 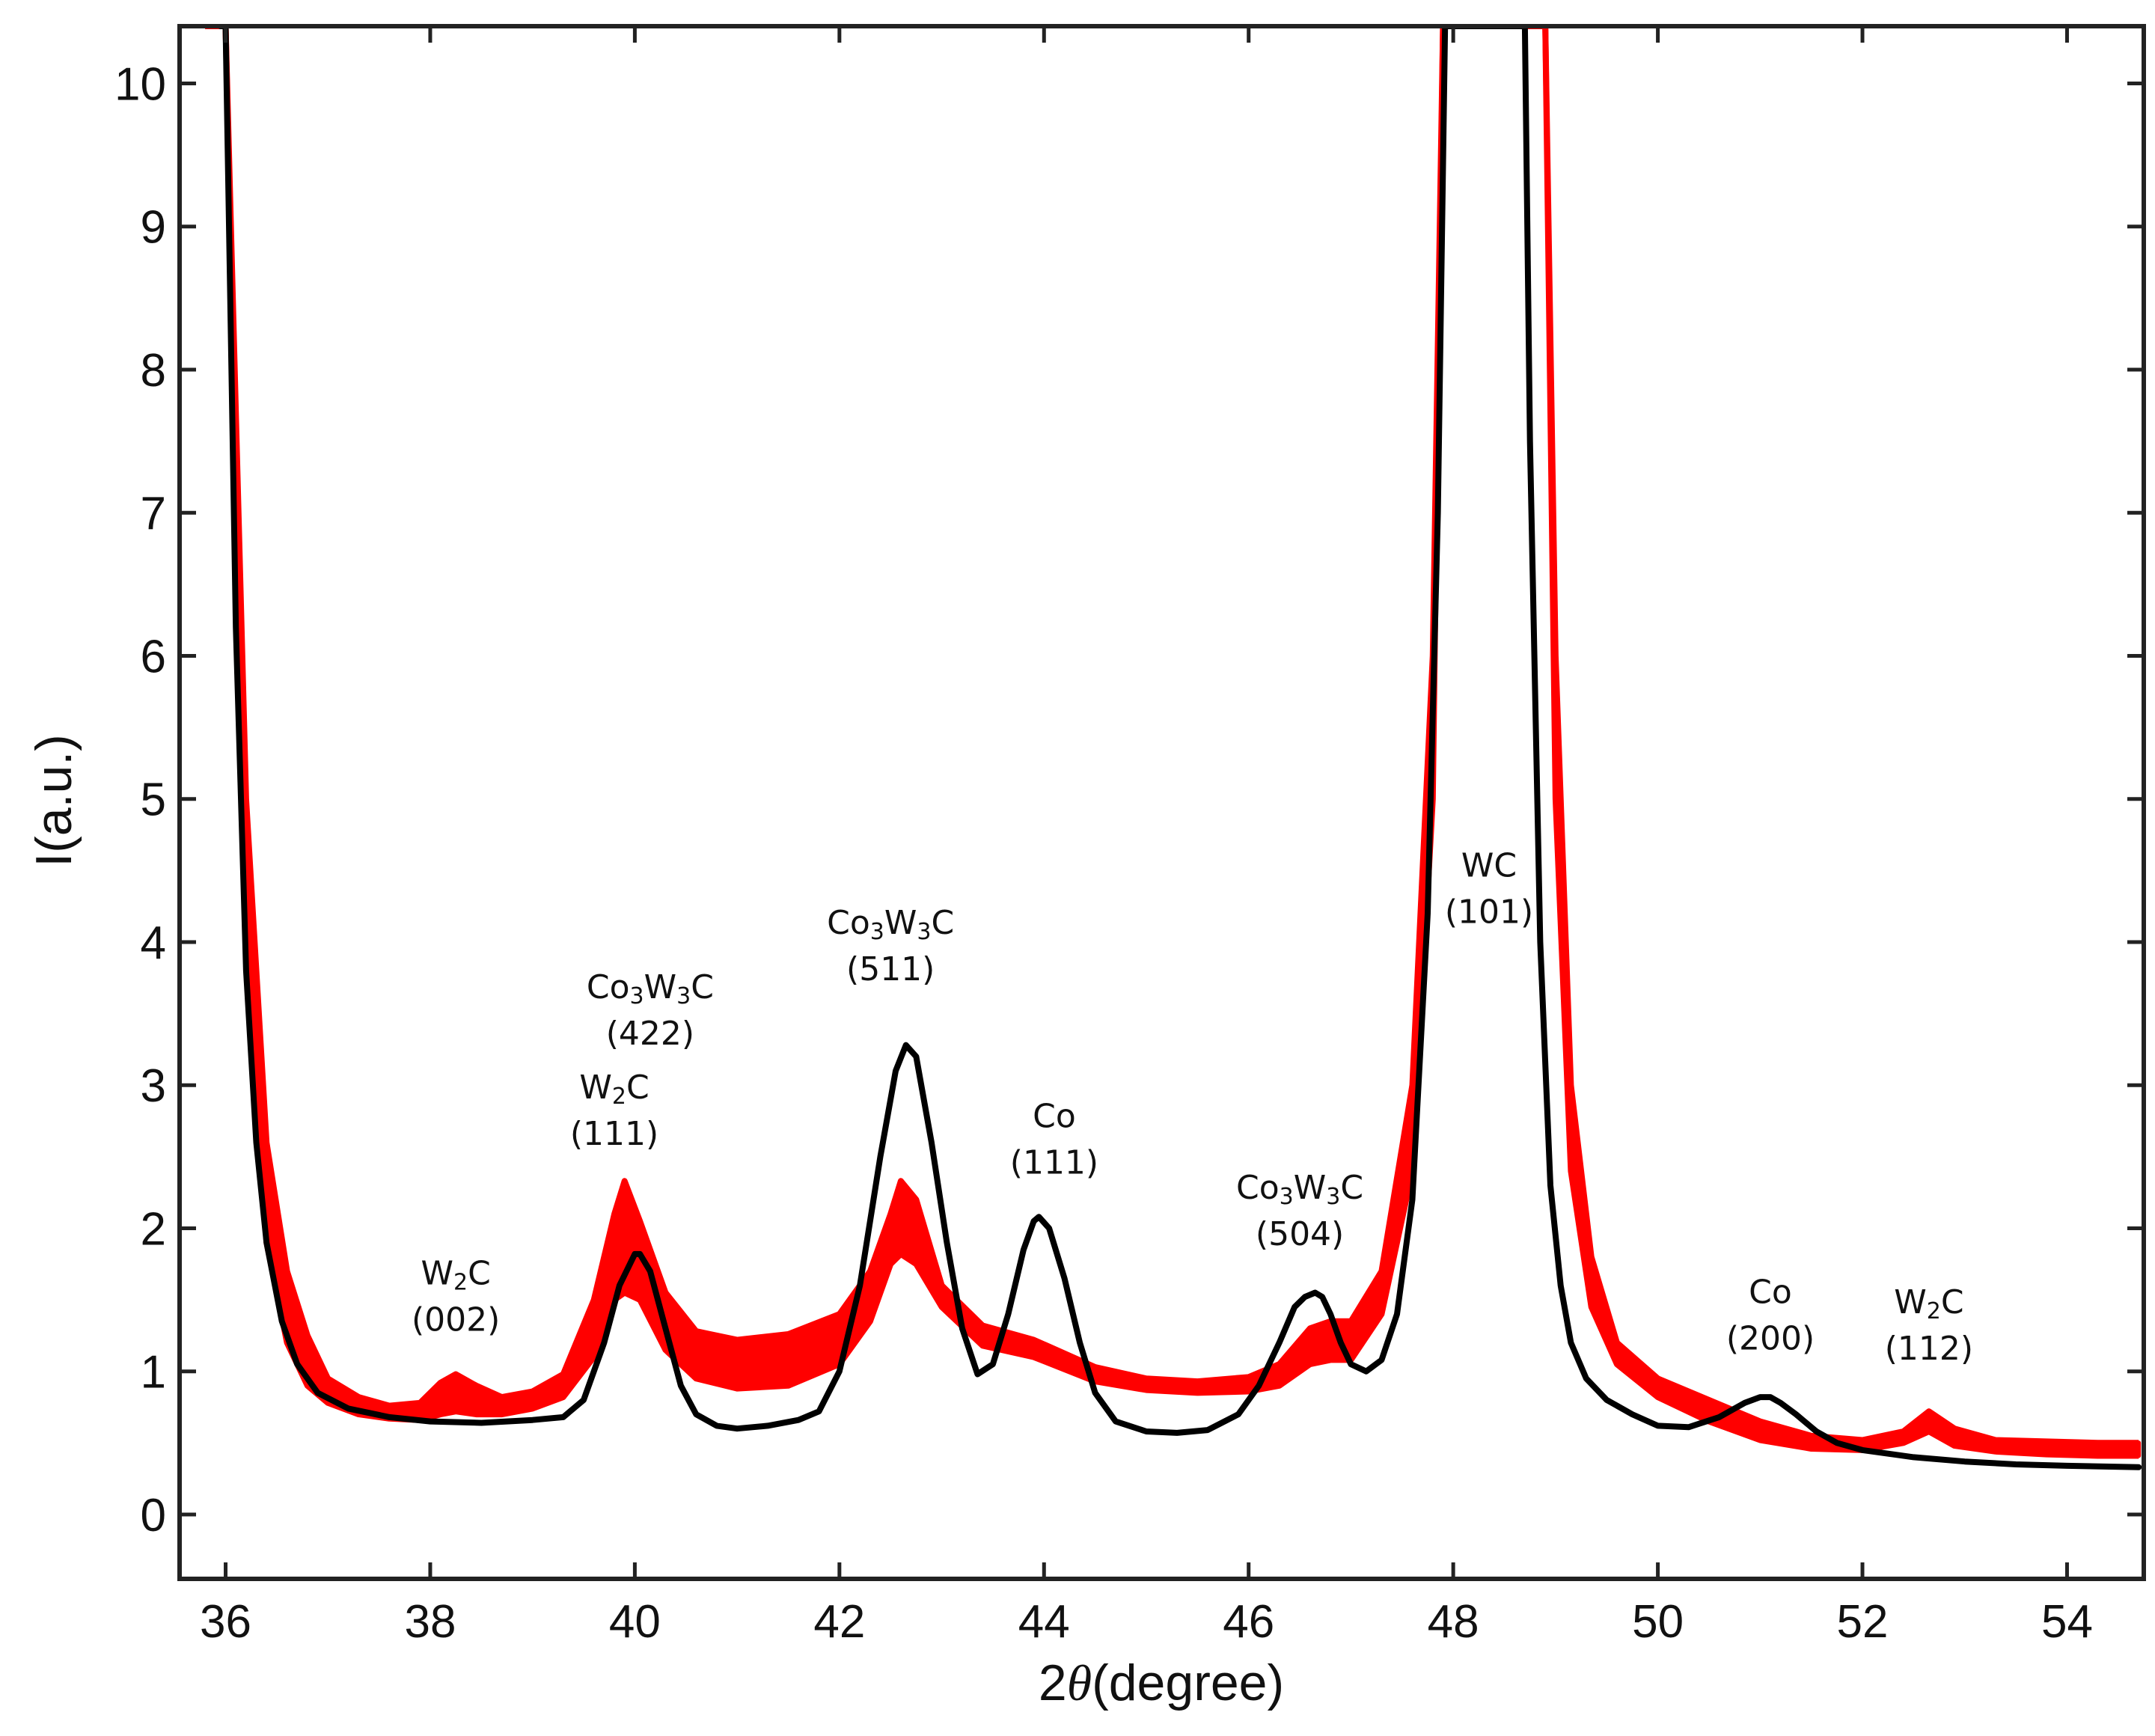 What do you see at coordinates (1489, 912) in the screenshot?
I see `miller-index-label: (101)` at bounding box center [1489, 912].